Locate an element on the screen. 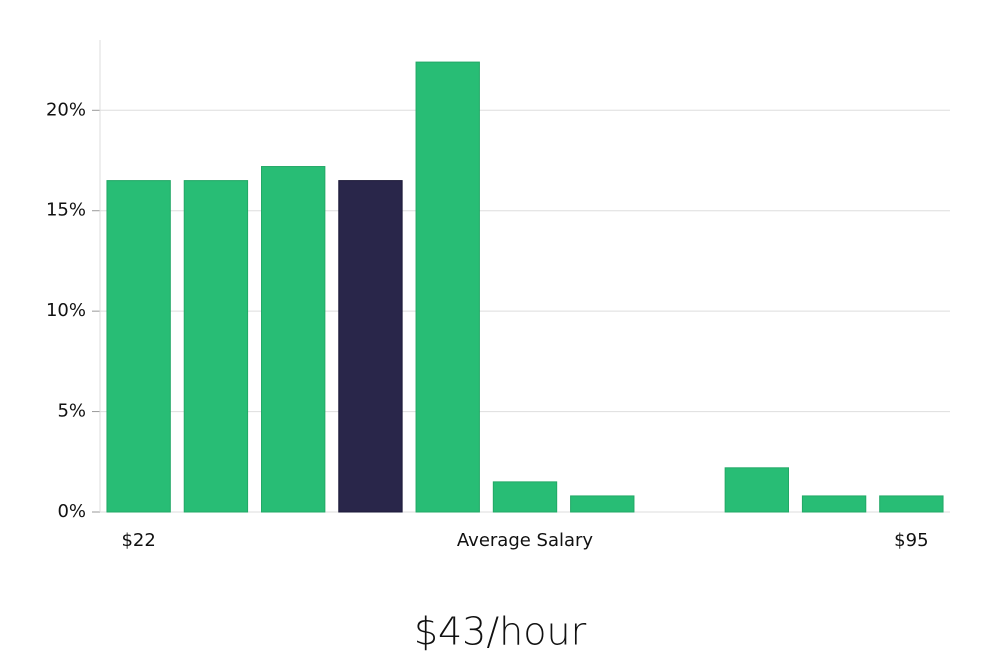 The width and height of the screenshot is (1000, 660). y-tick-label: 10% is located at coordinates (66, 310).